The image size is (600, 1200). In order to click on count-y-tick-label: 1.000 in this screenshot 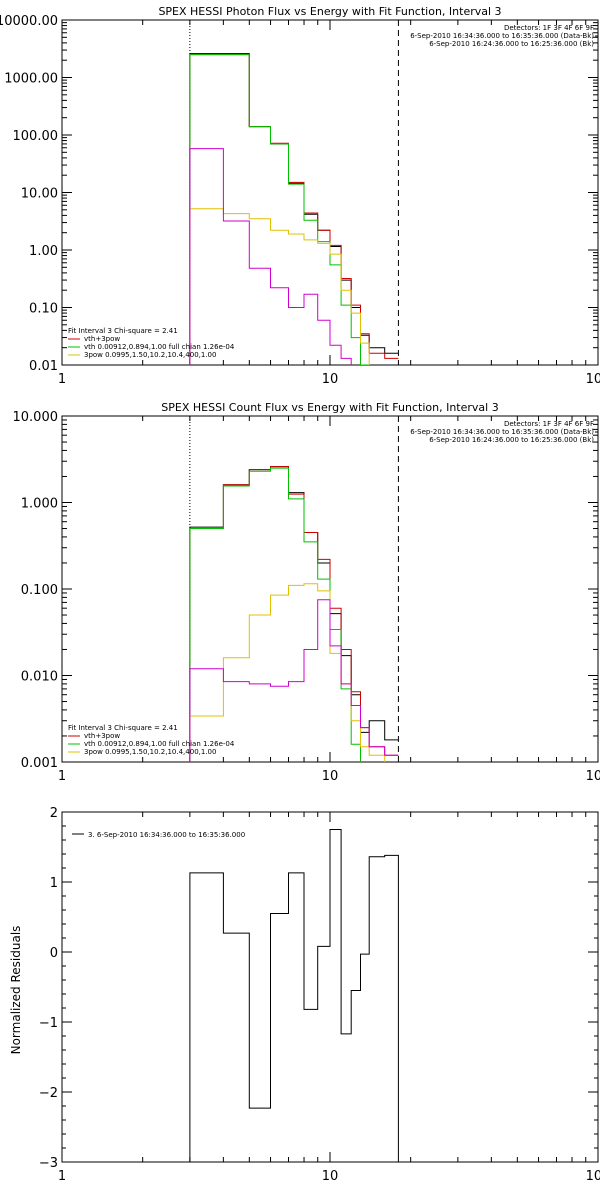, I will do `click(39, 504)`.